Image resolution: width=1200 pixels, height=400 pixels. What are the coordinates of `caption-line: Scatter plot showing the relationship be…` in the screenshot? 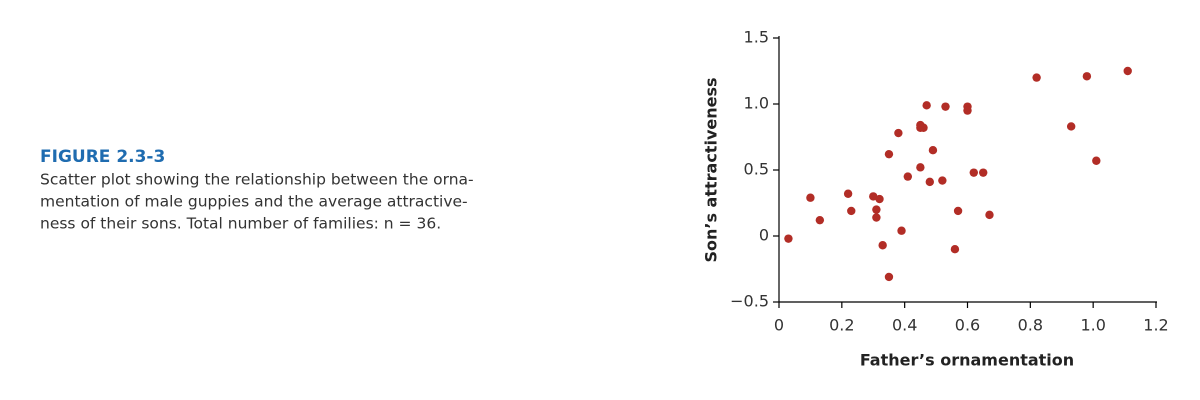 It's located at (257, 180).